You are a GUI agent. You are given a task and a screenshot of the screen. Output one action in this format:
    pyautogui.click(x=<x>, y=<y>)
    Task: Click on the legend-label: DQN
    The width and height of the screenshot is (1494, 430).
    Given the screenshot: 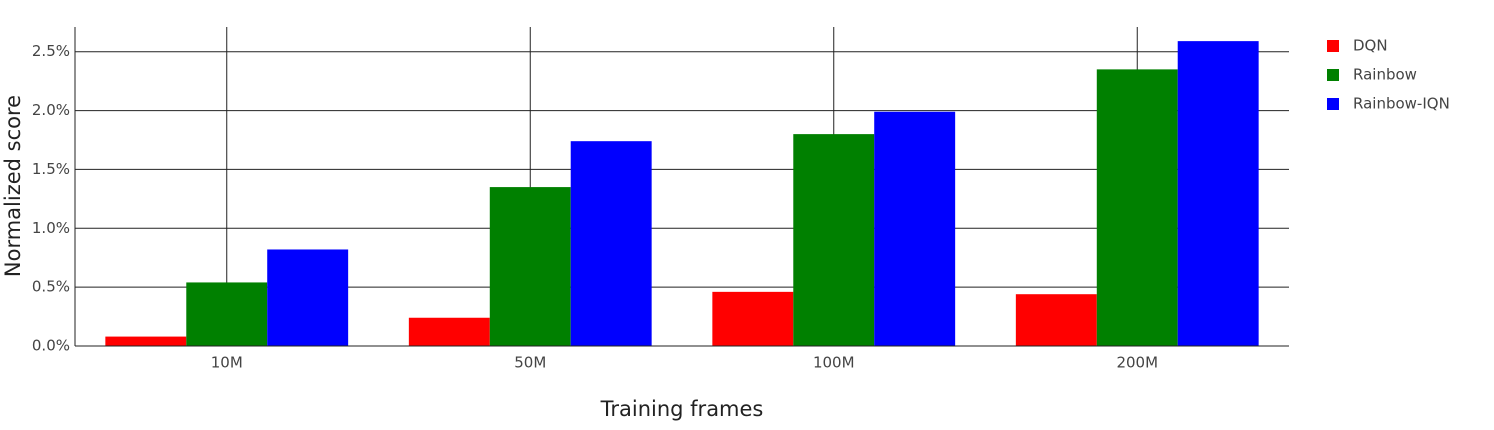 What is the action you would take?
    pyautogui.click(x=1370, y=46)
    